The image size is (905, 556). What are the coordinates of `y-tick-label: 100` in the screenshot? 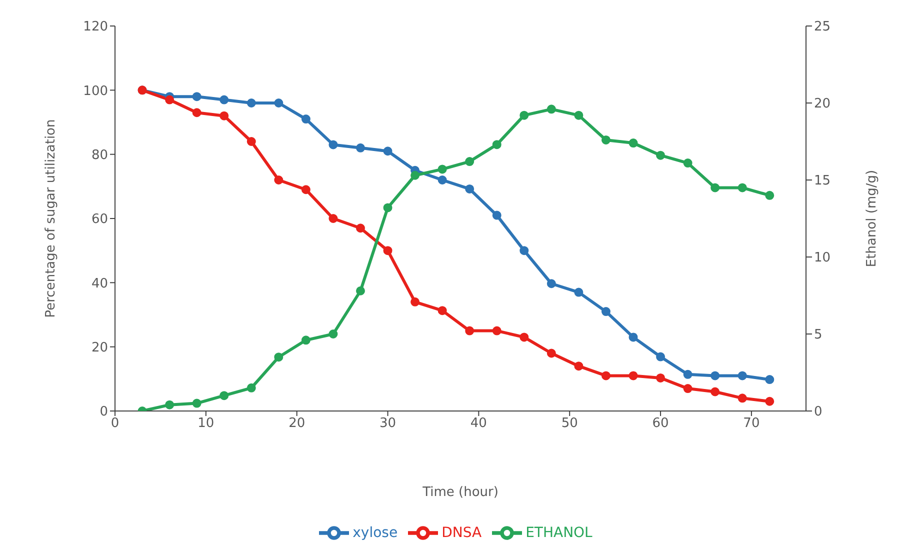 It's located at (95, 91).